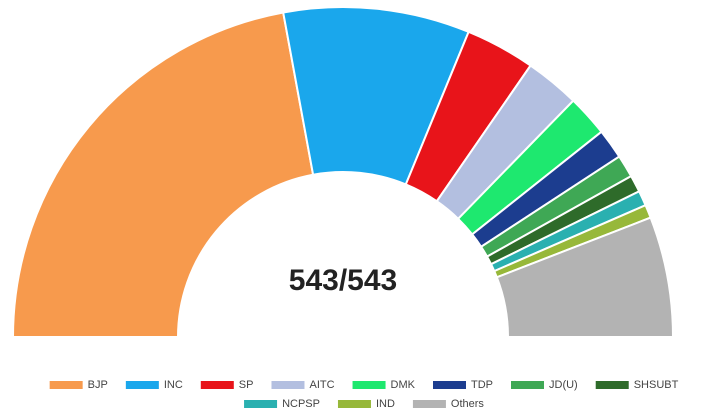  I want to click on legend-text: SHSUBT, so click(656, 385).